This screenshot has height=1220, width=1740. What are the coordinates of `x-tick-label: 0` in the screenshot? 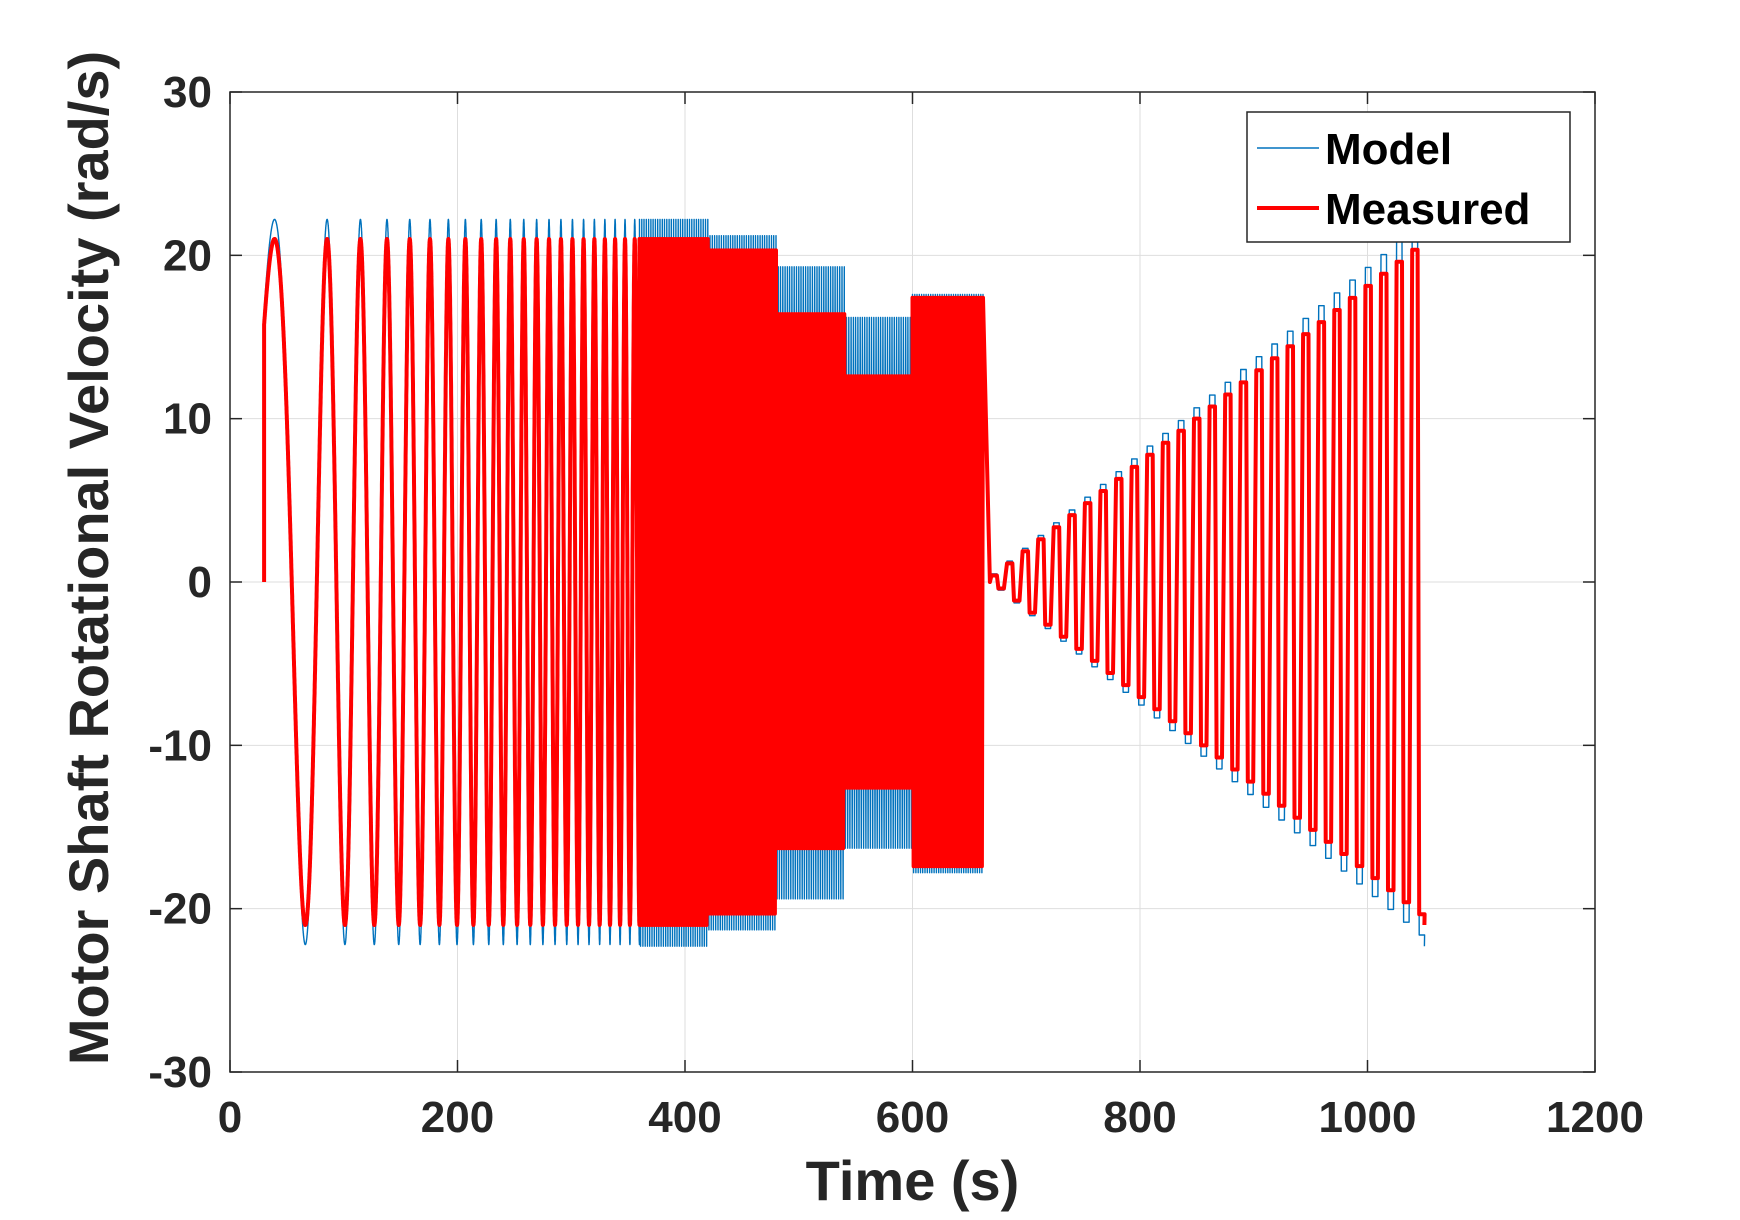 It's located at (230, 1117).